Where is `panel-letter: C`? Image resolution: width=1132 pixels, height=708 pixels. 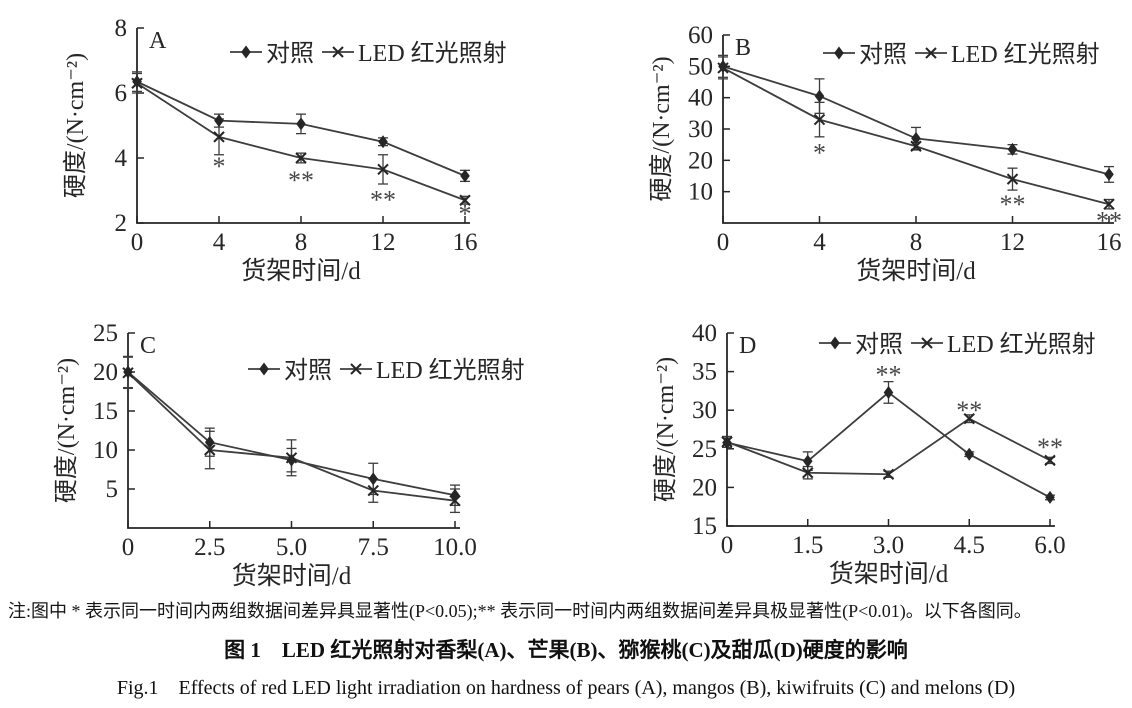 panel-letter: C is located at coordinates (148, 346).